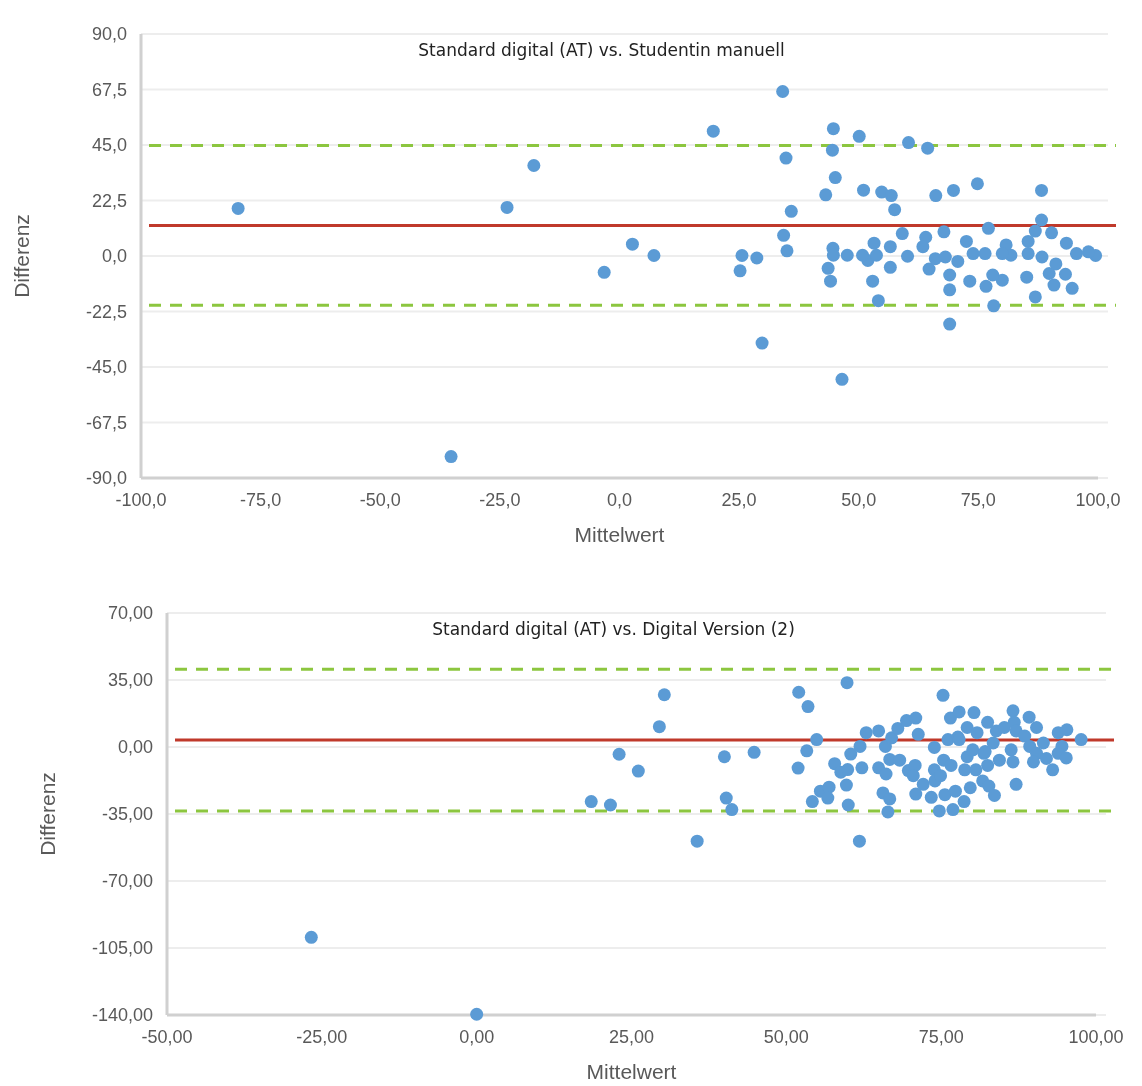  Describe the element at coordinates (109, 145) in the screenshot. I see `y-tick-label: 45,0` at that location.